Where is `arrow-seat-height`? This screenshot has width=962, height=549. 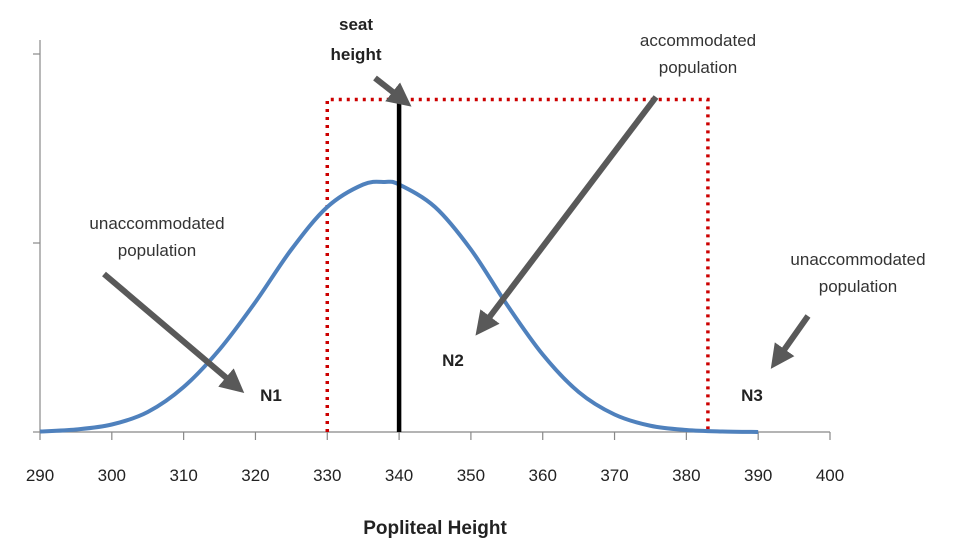
arrow-seat-height is located at coordinates (392, 91).